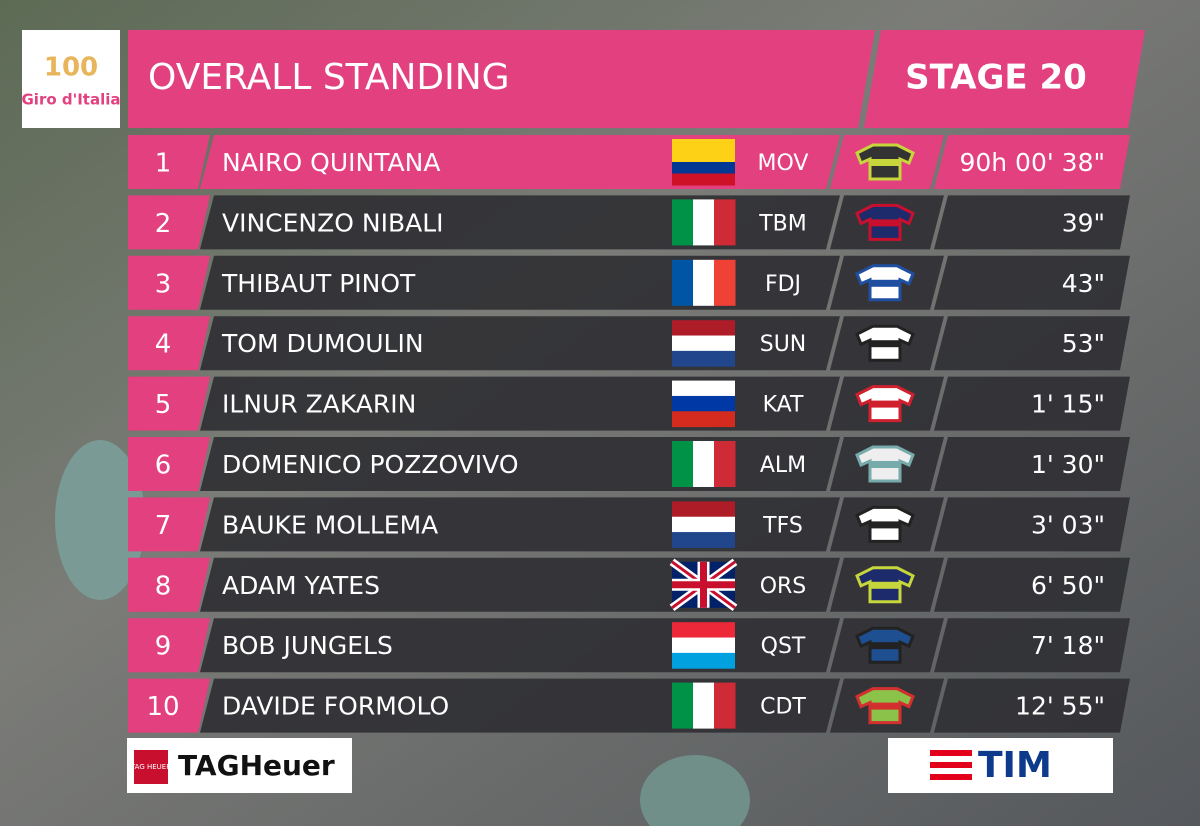 Image resolution: width=1200 pixels, height=830 pixels. What do you see at coordinates (1004, 79) in the screenshot?
I see `header-stage-bar` at bounding box center [1004, 79].